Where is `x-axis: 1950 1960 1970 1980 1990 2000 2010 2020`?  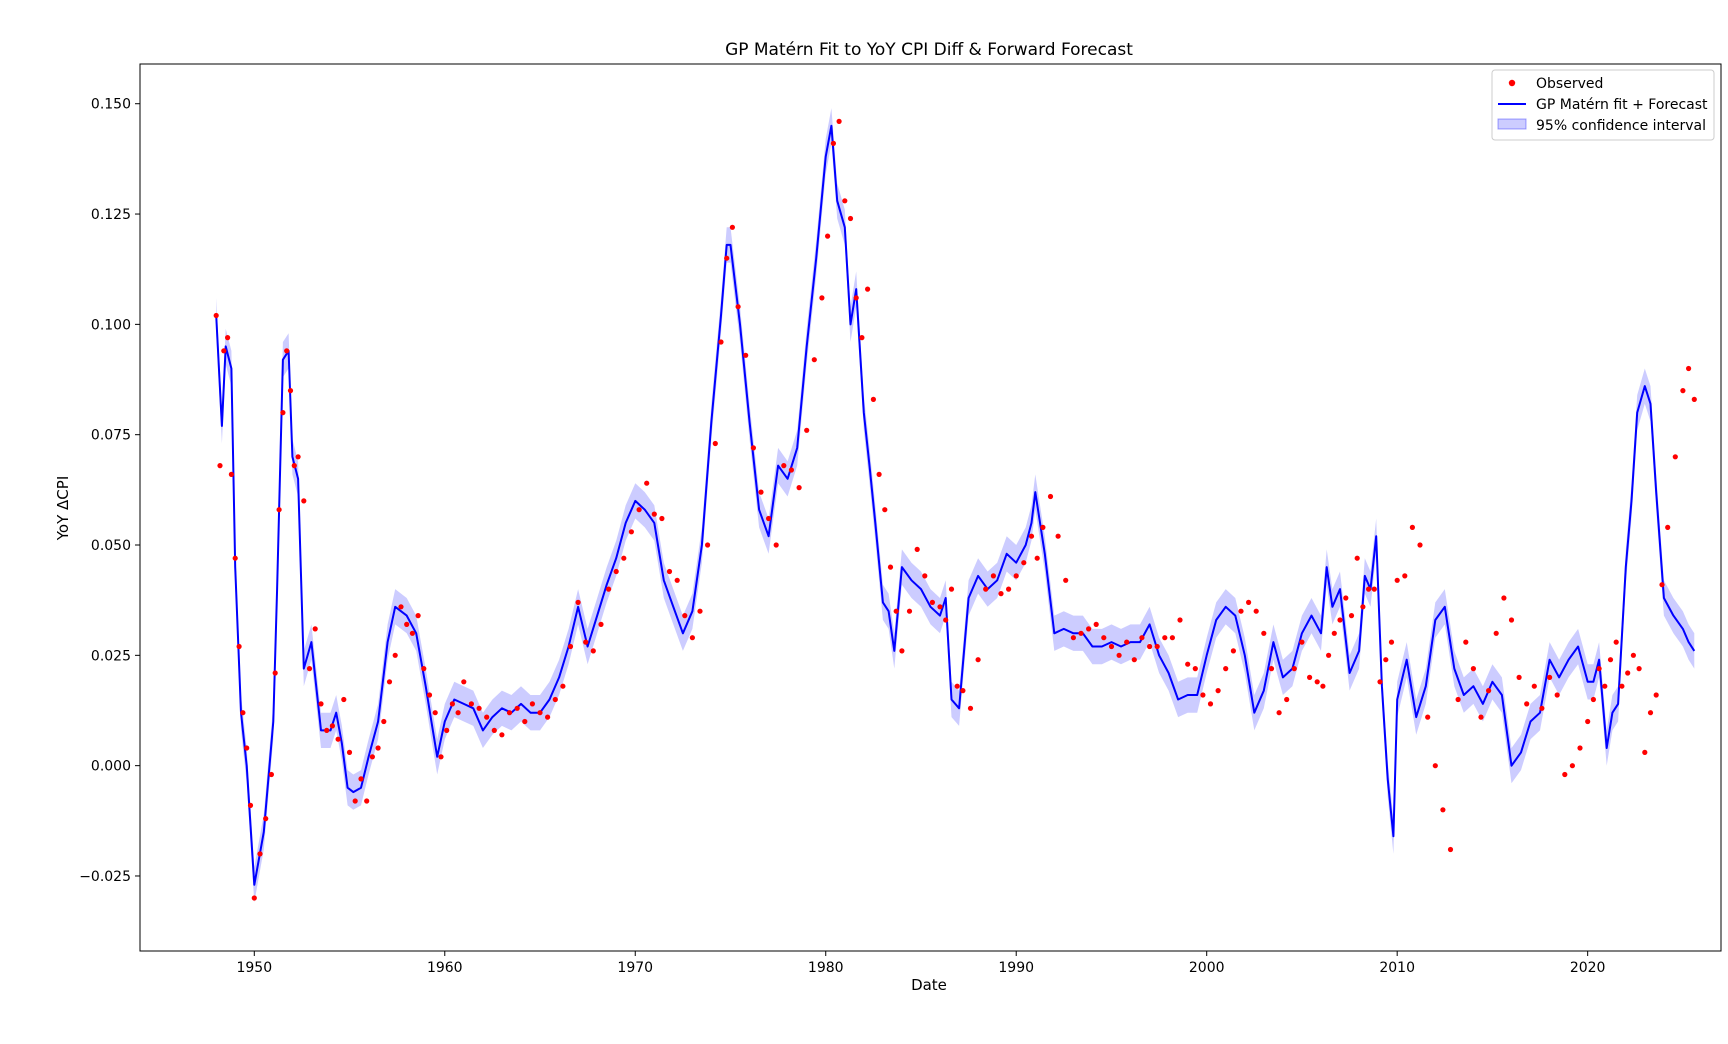 x-axis: 1950 1960 1970 1980 1990 2000 2010 2020 is located at coordinates (920, 963).